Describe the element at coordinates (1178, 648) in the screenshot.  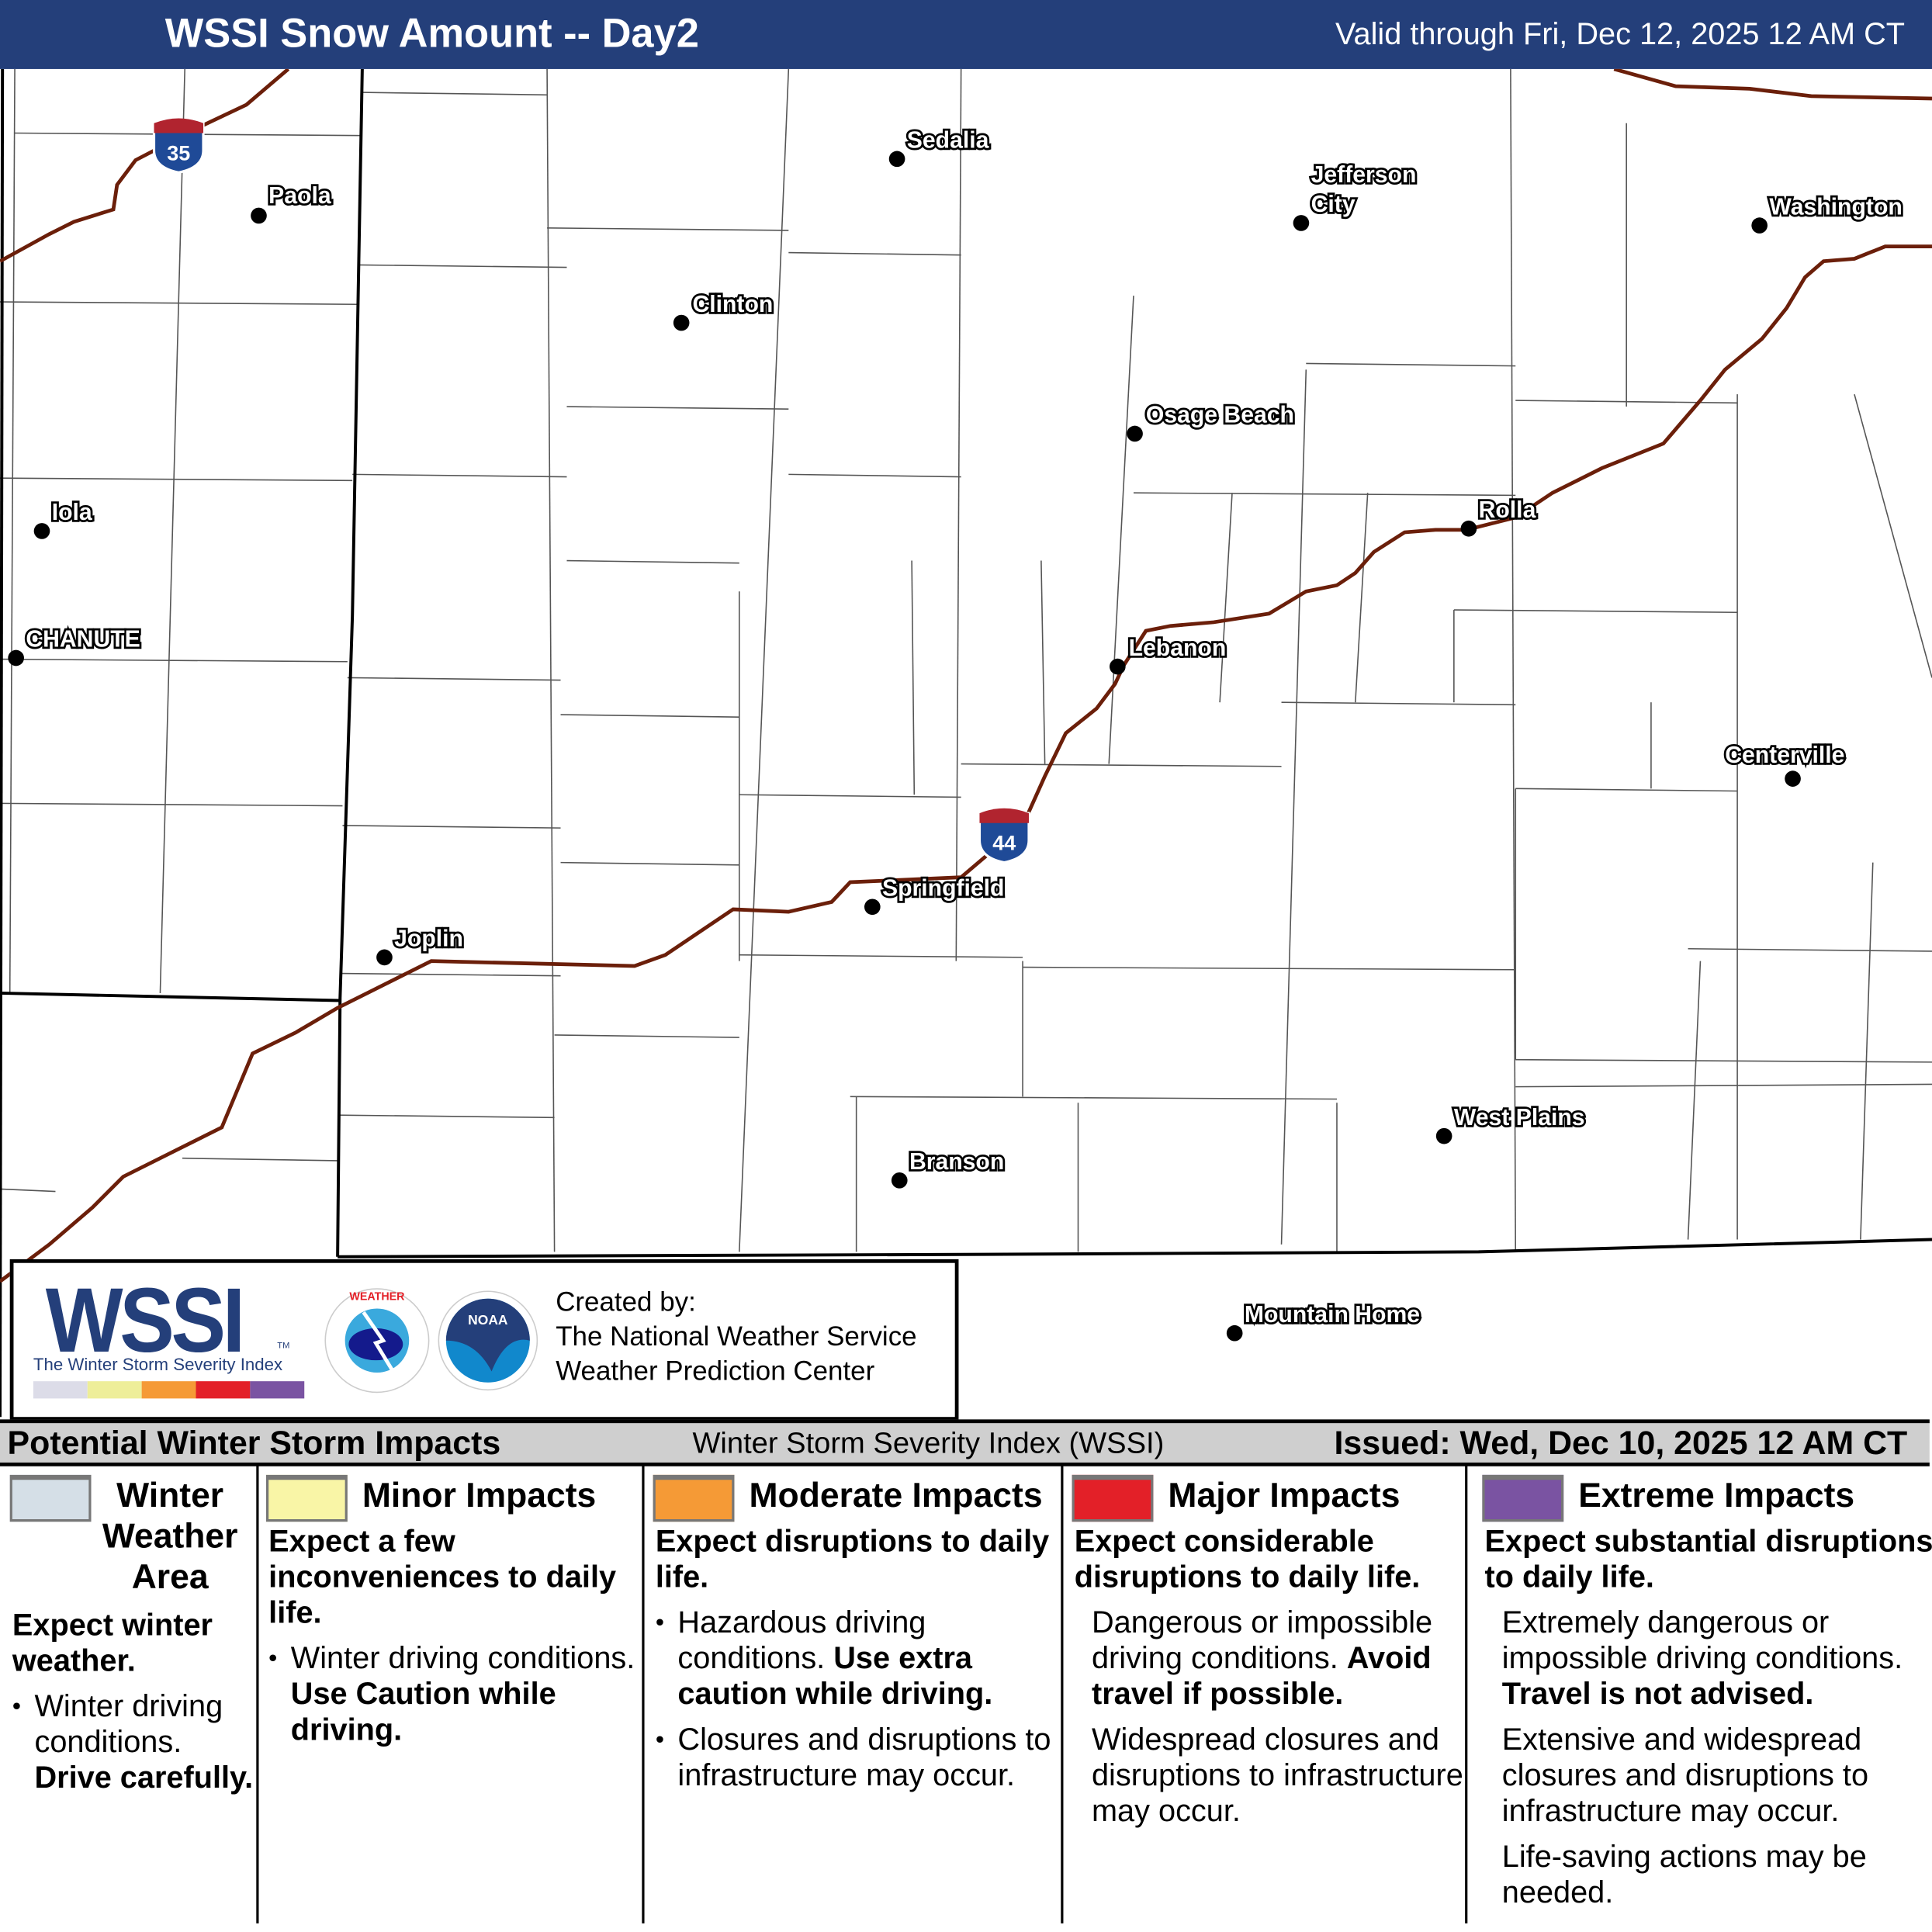
I see `city-label: Lebanon` at that location.